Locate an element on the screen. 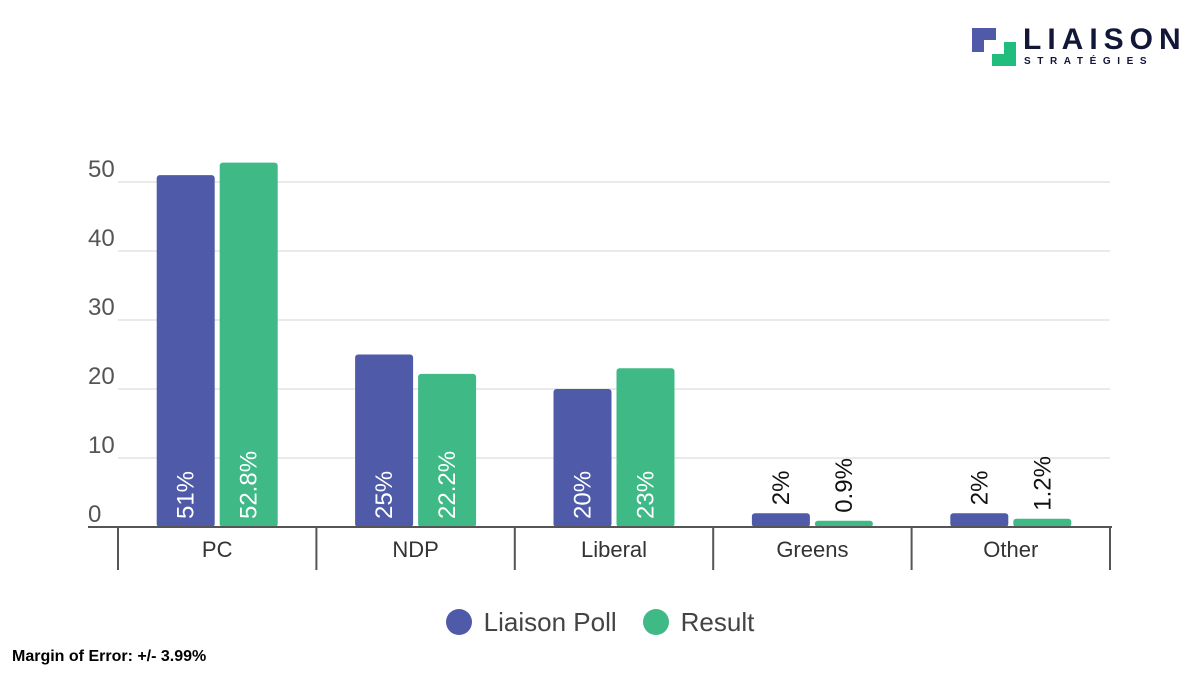  x-tick-label: Liberal is located at coordinates (614, 549).